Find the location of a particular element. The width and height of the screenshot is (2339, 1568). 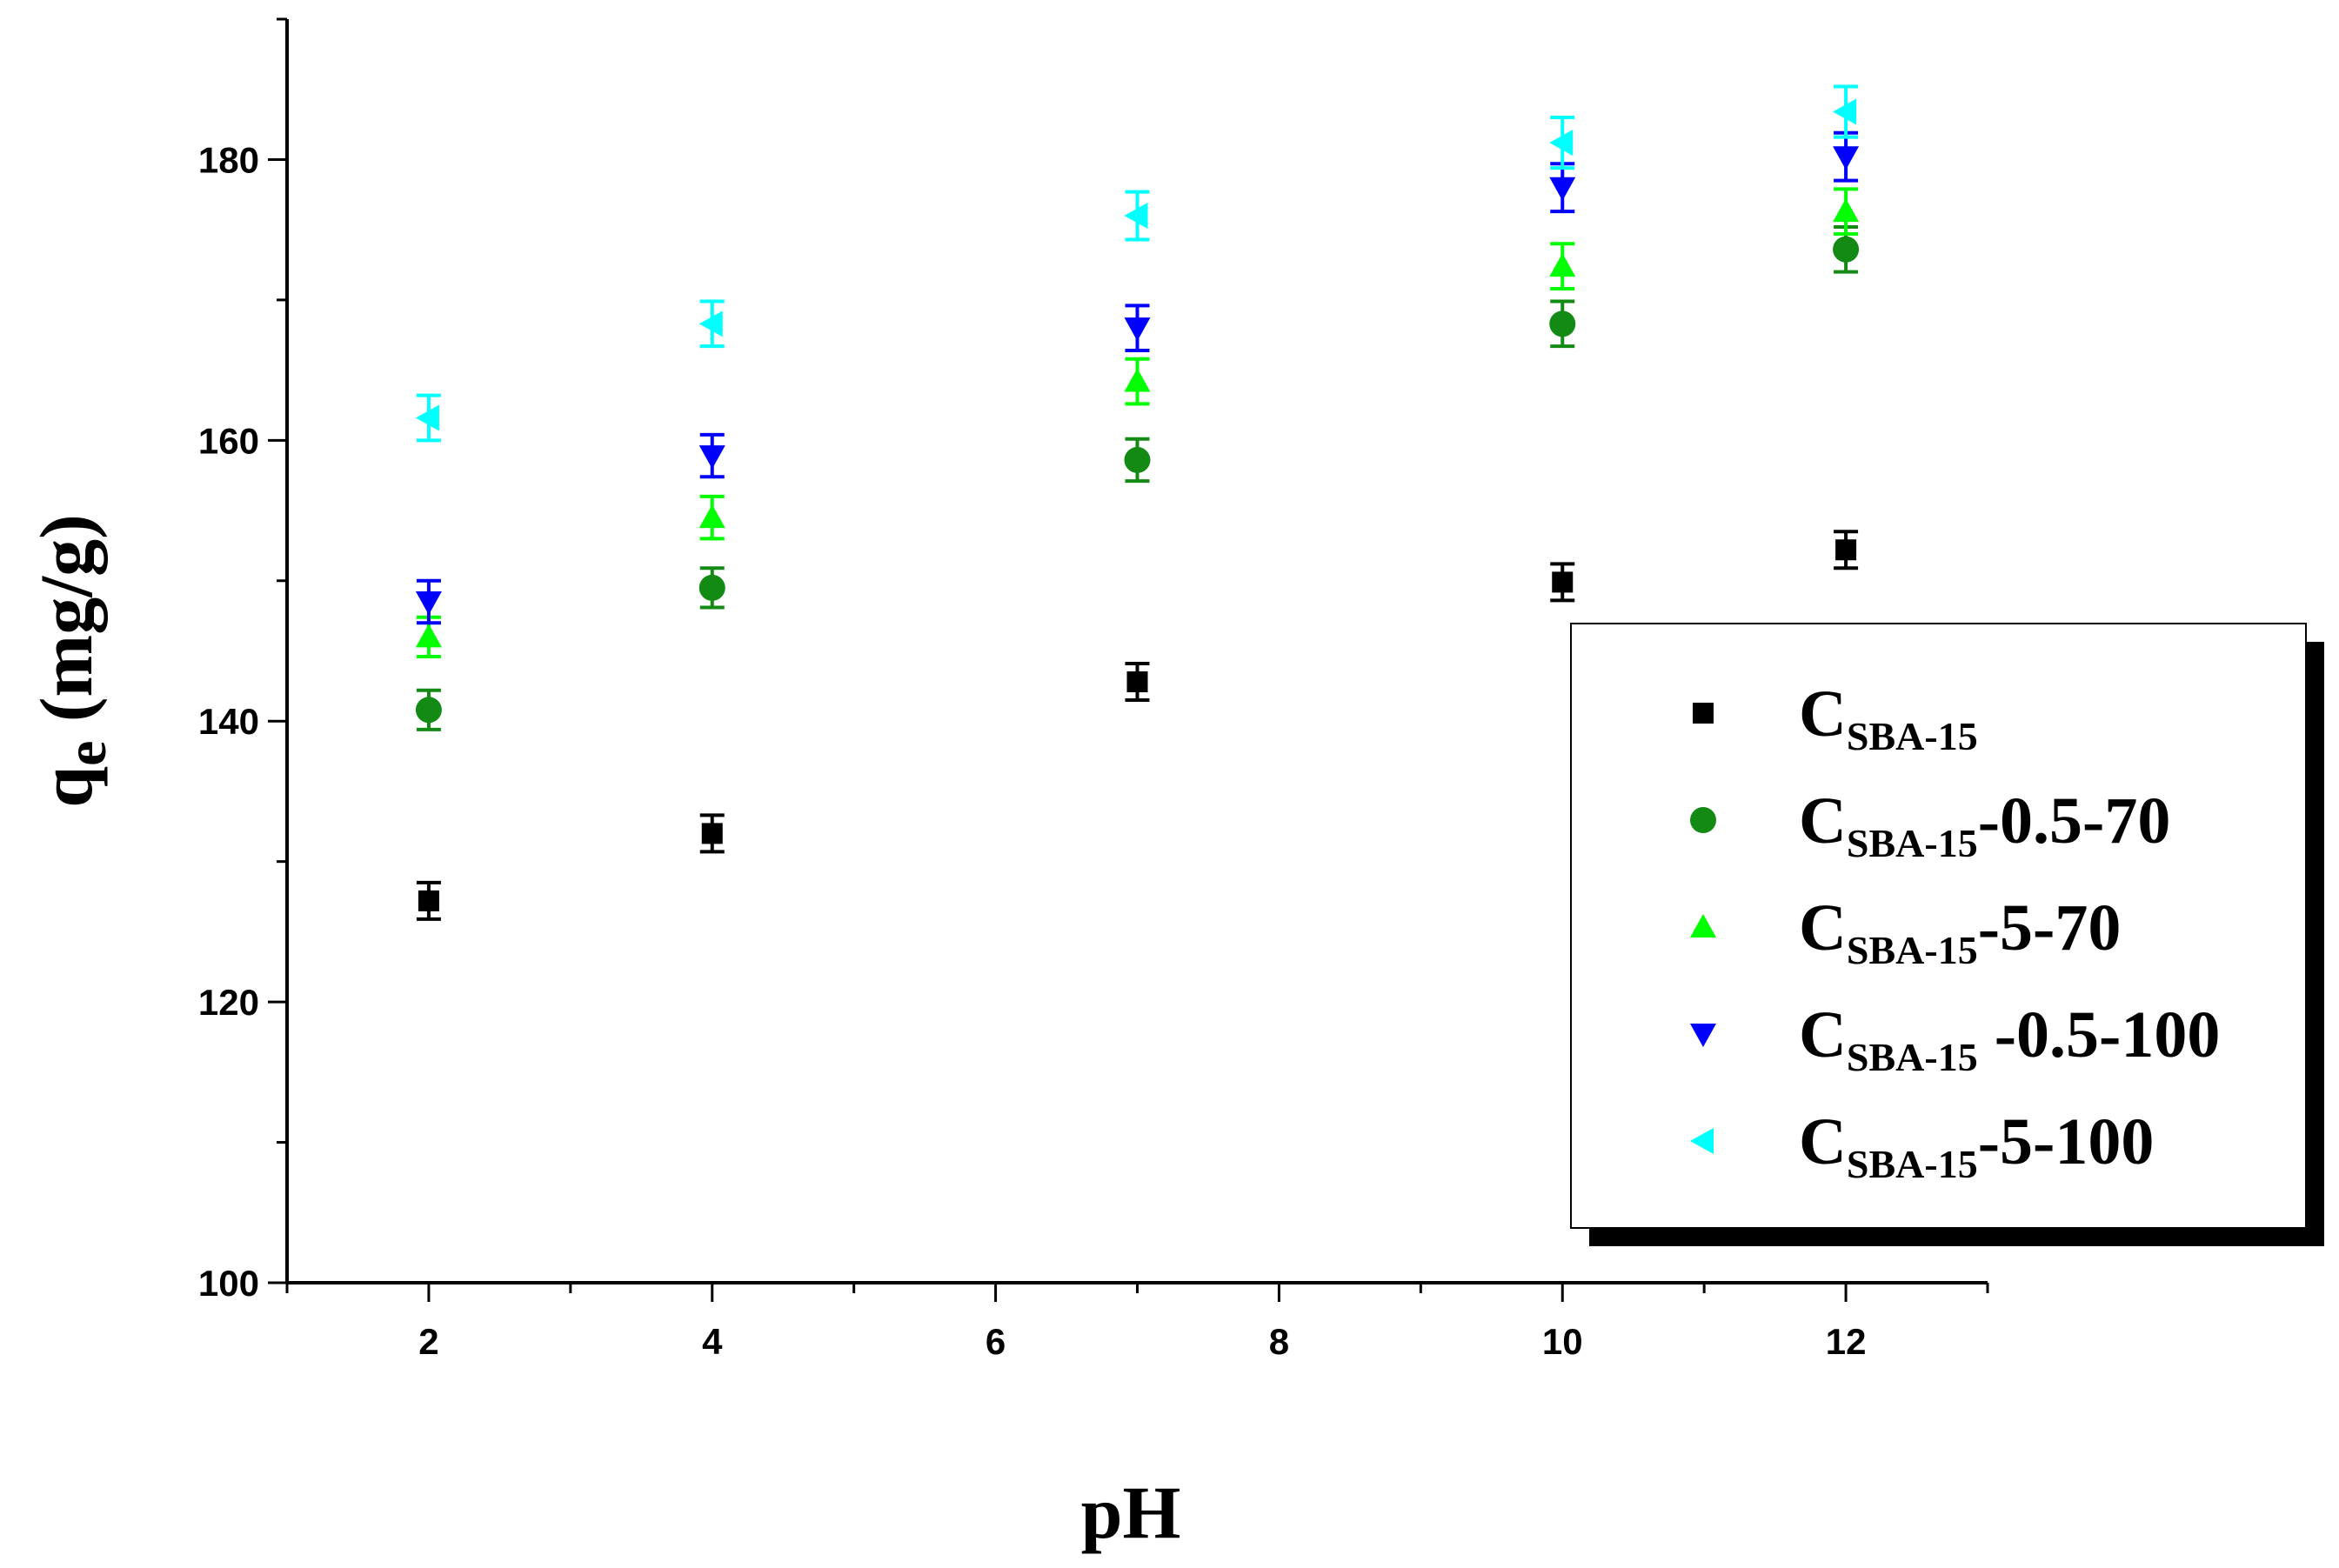

y-tick-label: 160 is located at coordinates (228, 440).